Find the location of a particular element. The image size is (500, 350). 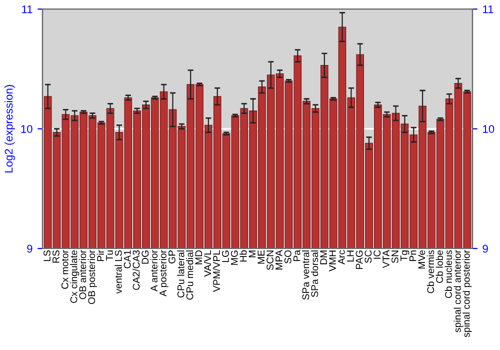

x-tick-label: SO is located at coordinates (288, 257).